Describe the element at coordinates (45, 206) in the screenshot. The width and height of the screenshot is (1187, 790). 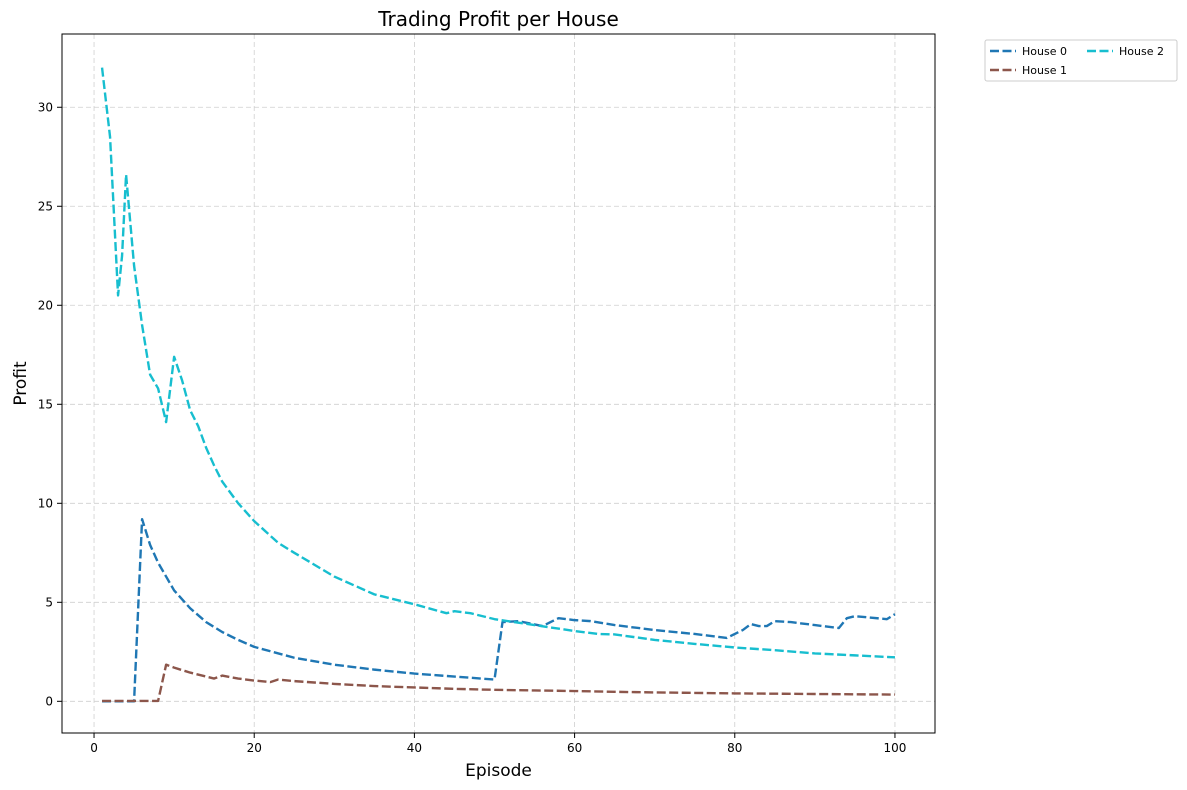
I see `y-tick-label: 25` at that location.